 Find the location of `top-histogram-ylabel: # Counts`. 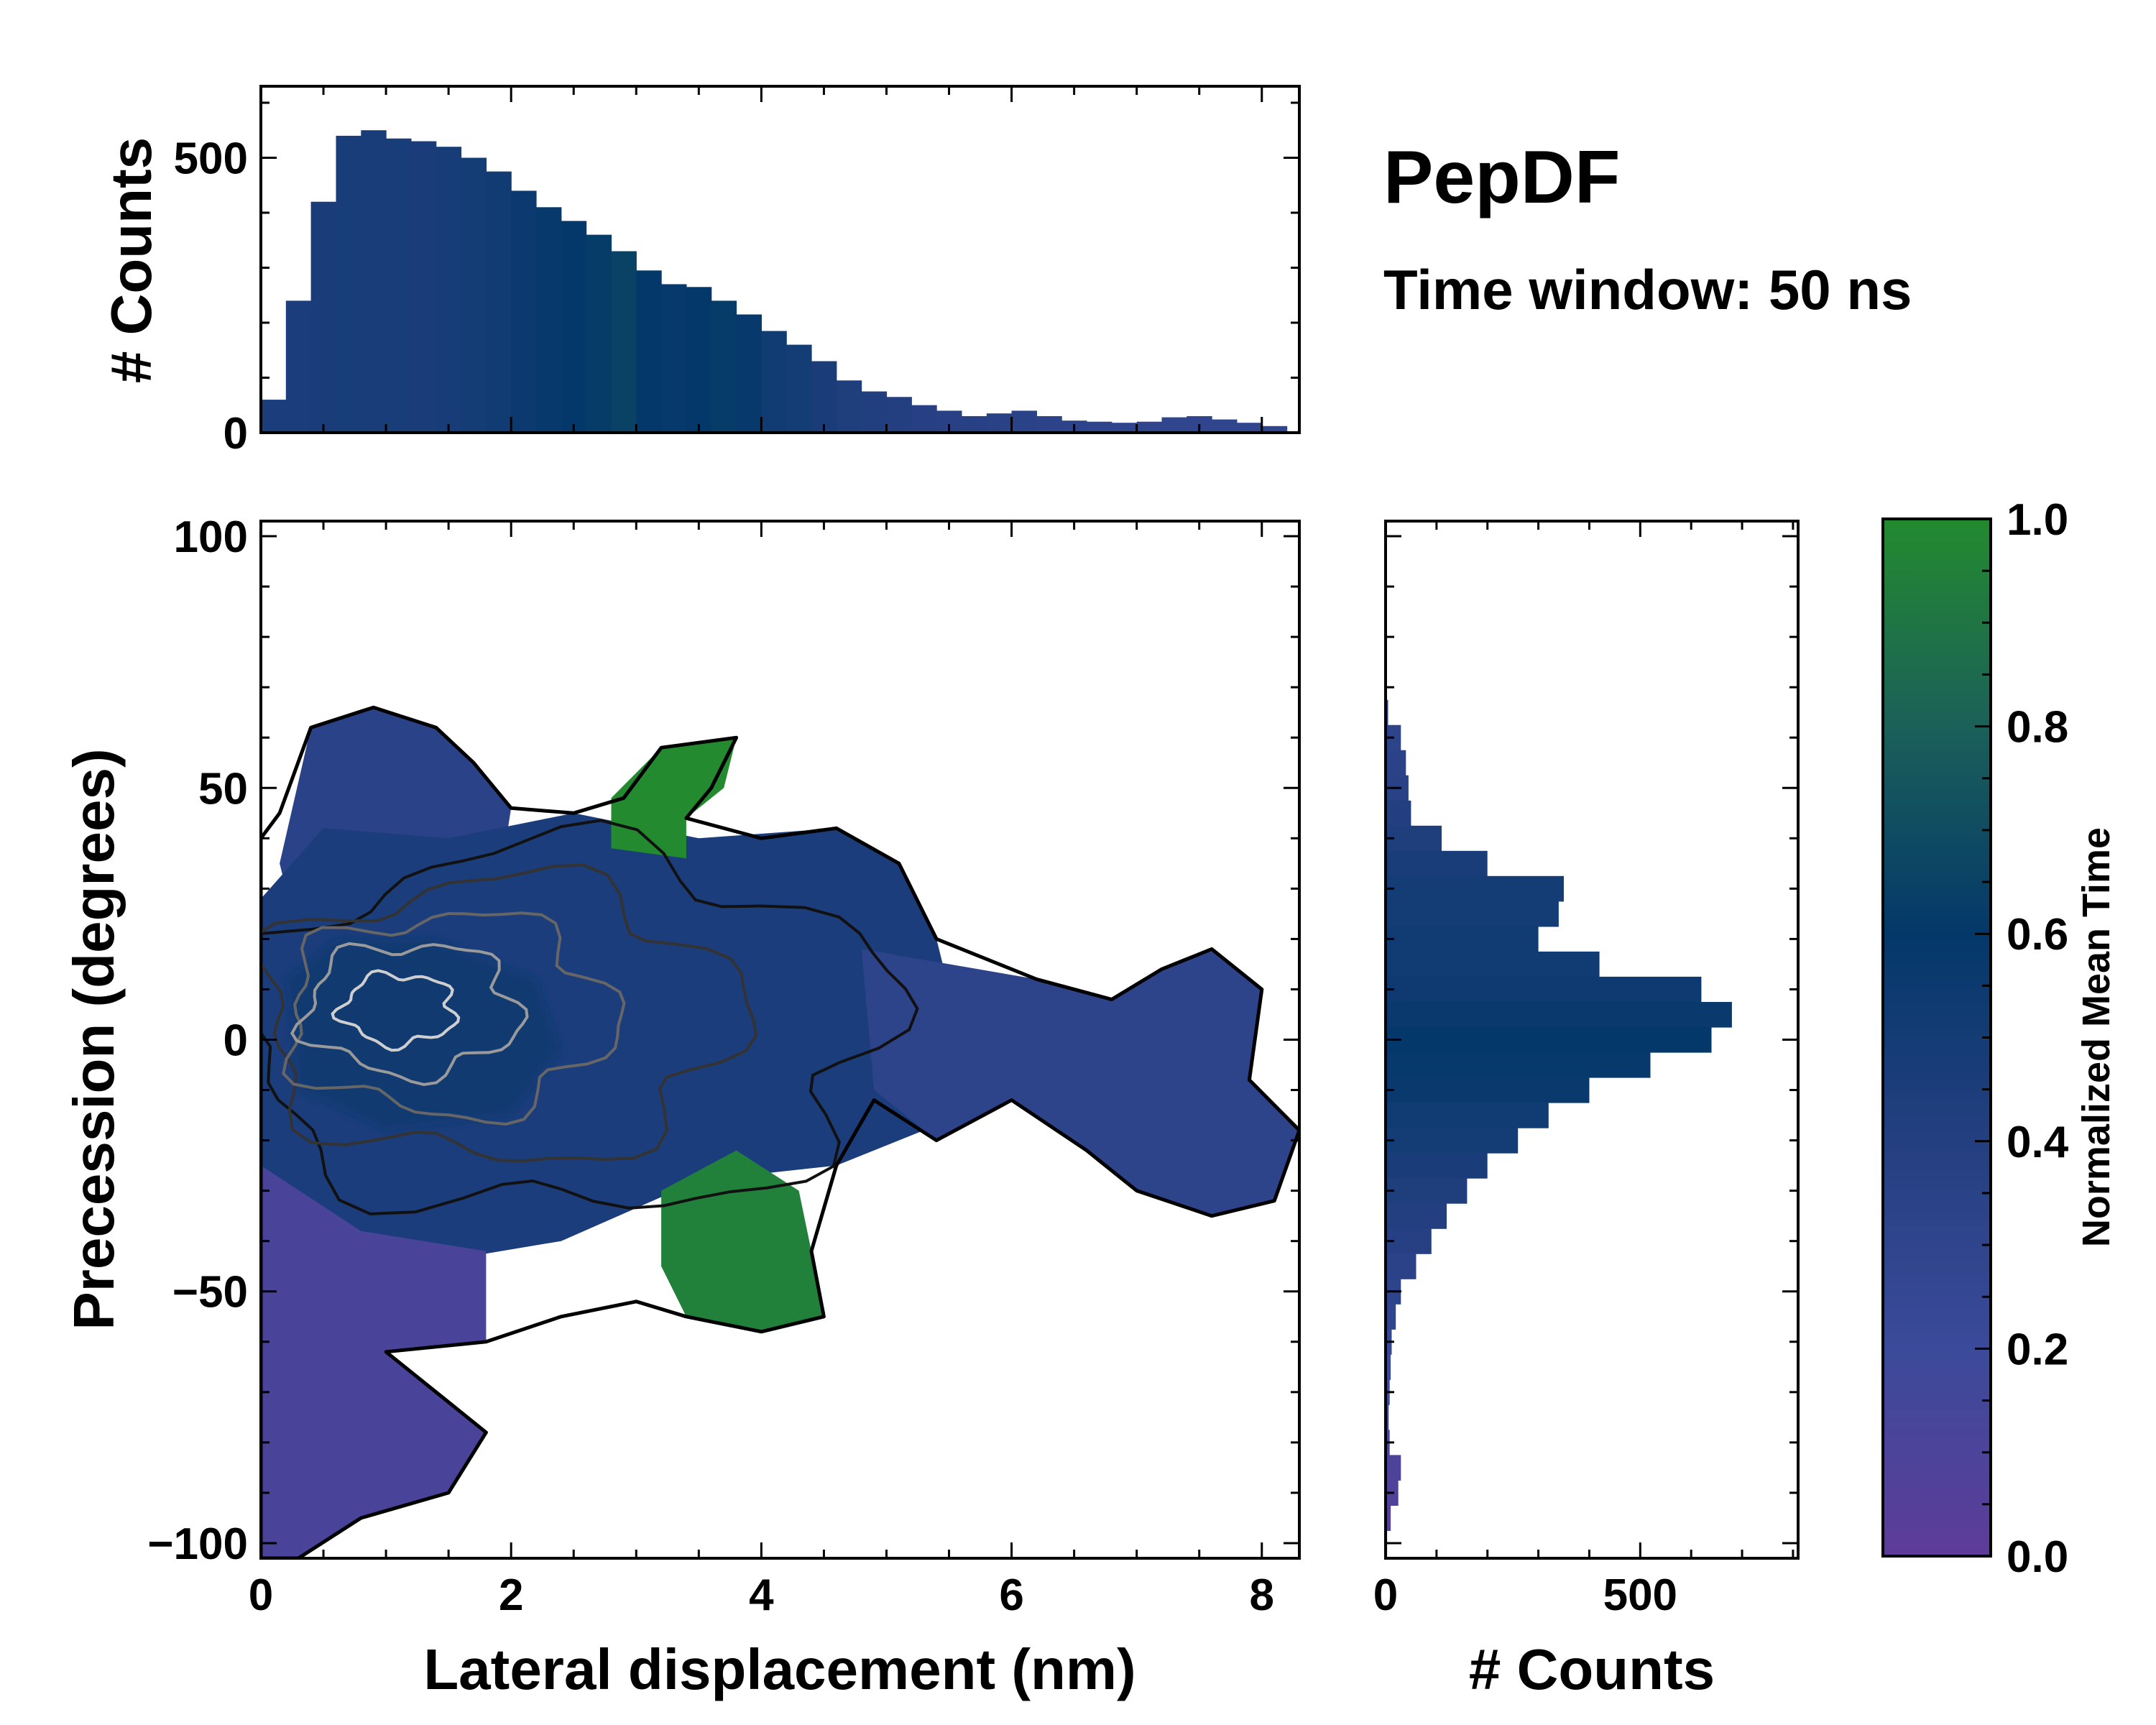

top-histogram-ylabel: # Counts is located at coordinates (131, 260).